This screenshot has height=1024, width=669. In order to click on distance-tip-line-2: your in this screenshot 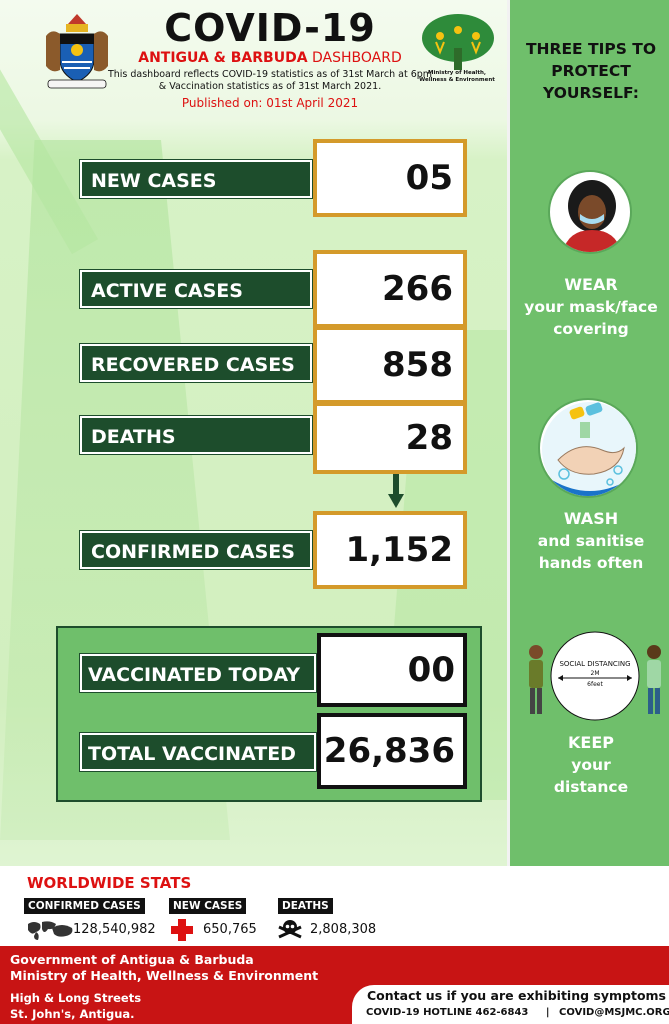, I will do `click(591, 765)`.